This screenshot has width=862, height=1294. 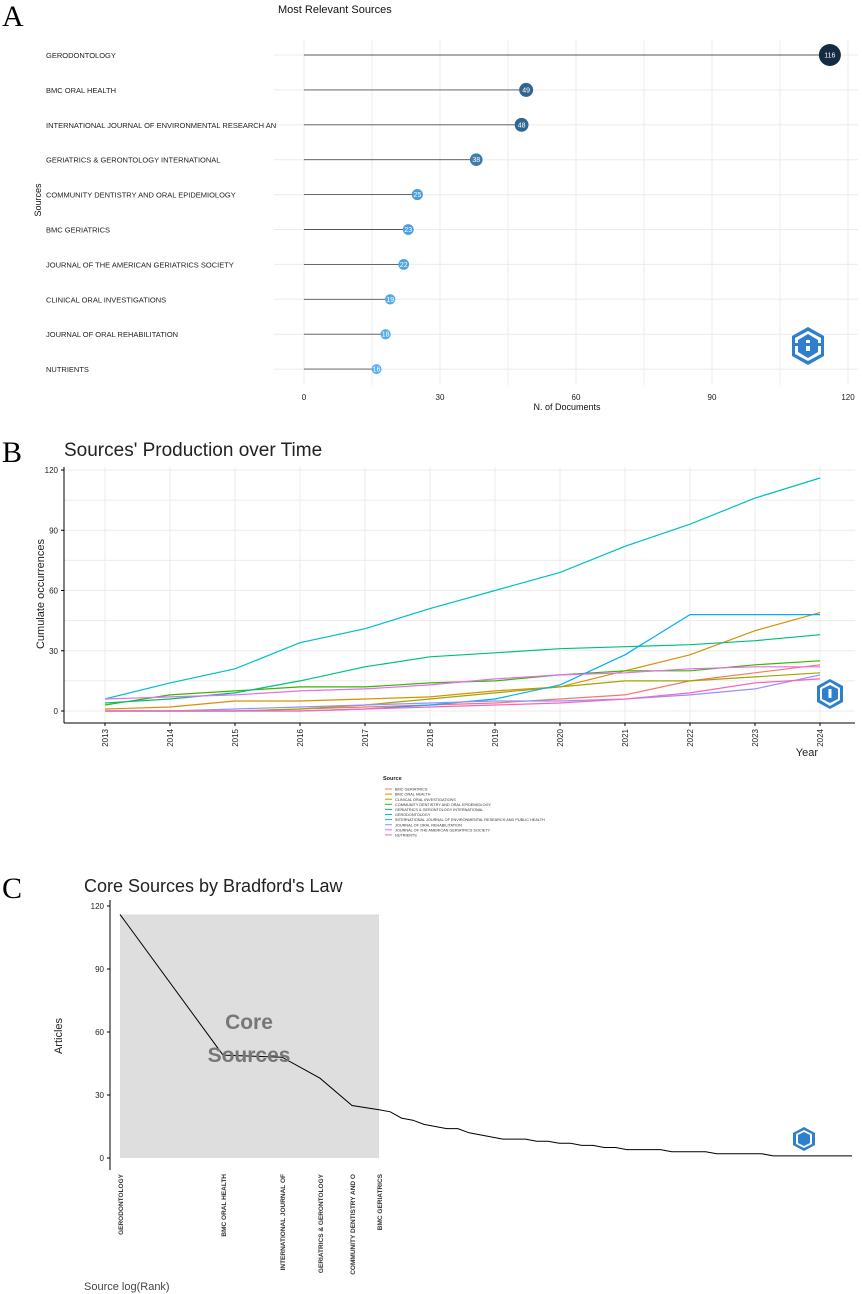 What do you see at coordinates (13, 16) in the screenshot?
I see `panel-a-letter: A` at bounding box center [13, 16].